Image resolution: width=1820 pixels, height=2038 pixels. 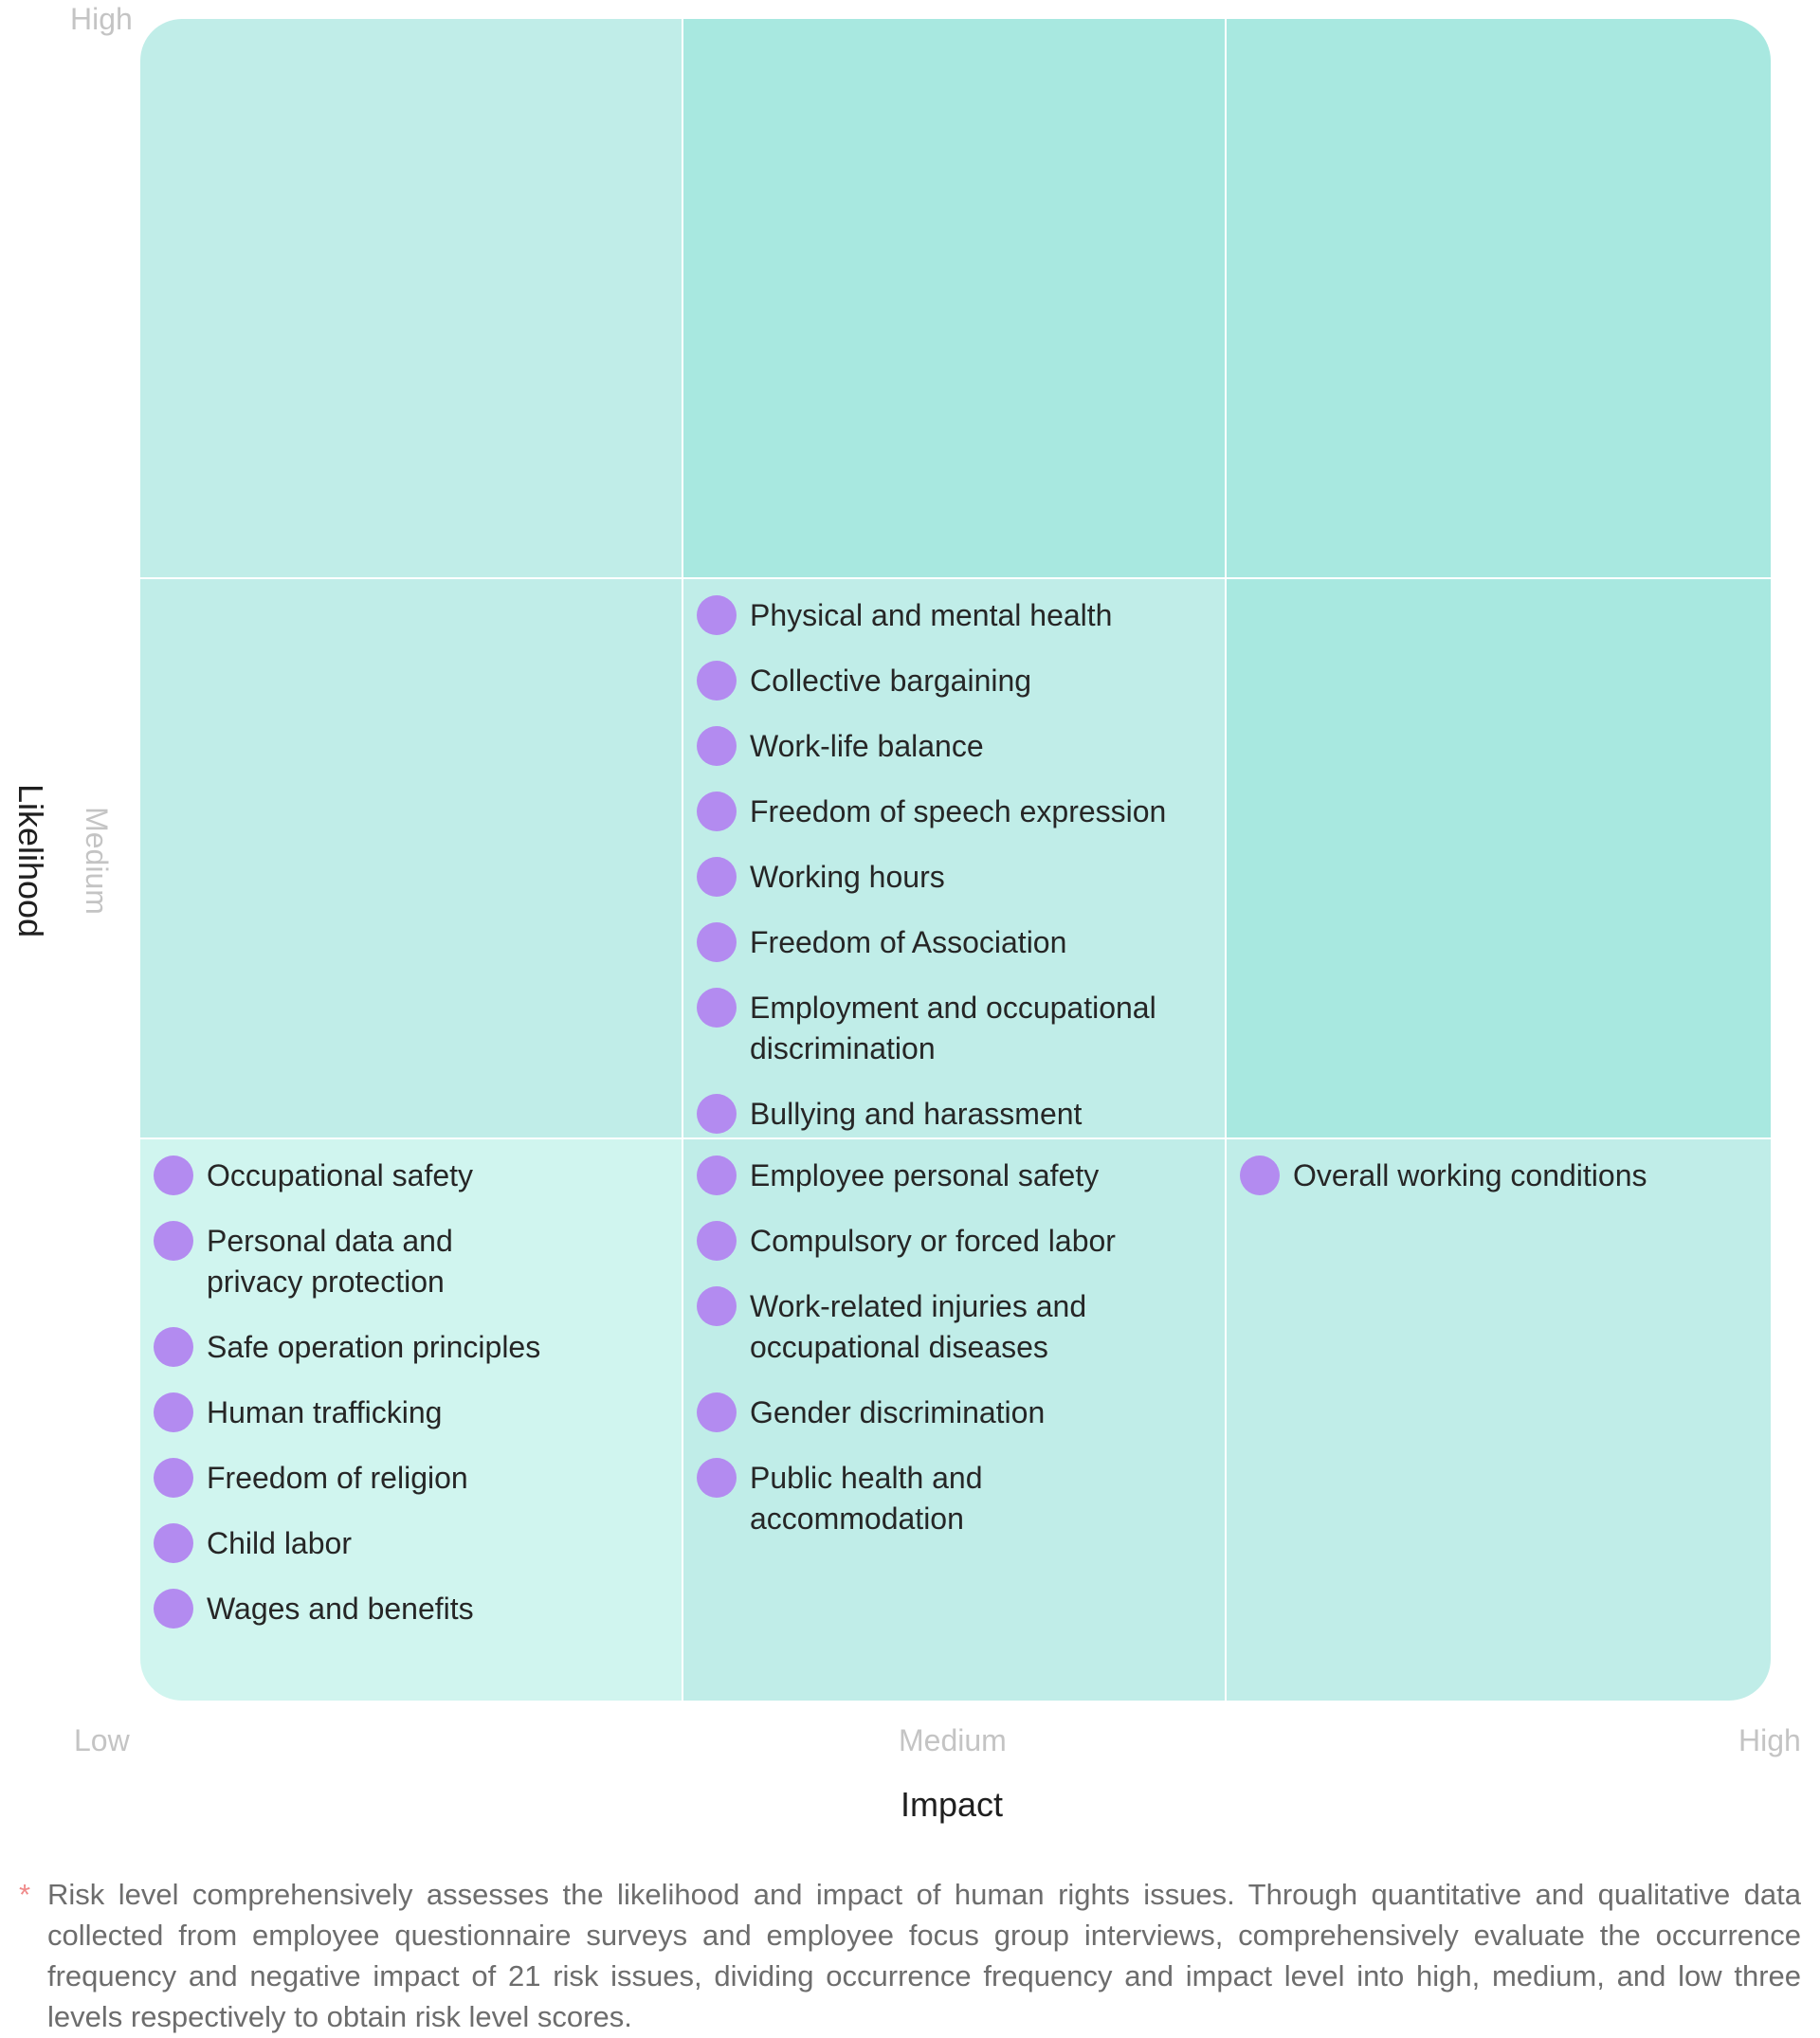 I want to click on risk-item-label: Wages and benefits, so click(x=340, y=1609).